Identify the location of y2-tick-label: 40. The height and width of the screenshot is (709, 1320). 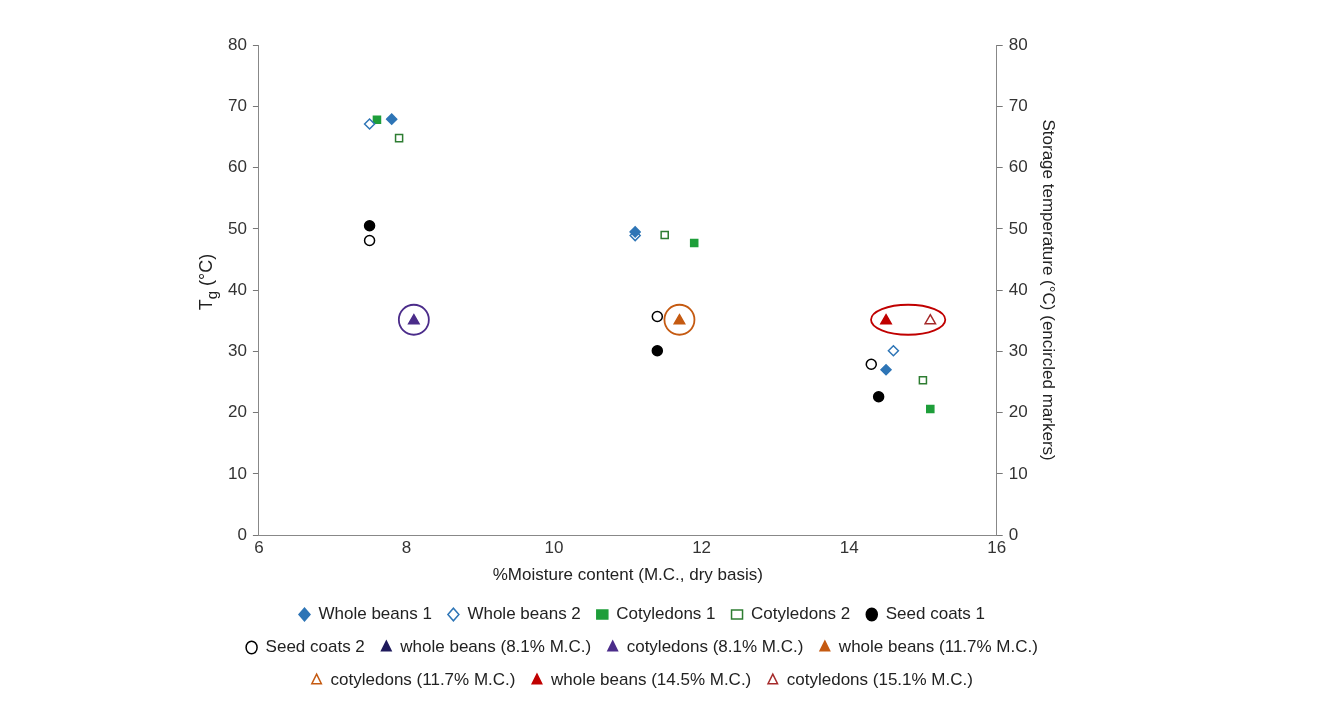
(1018, 289).